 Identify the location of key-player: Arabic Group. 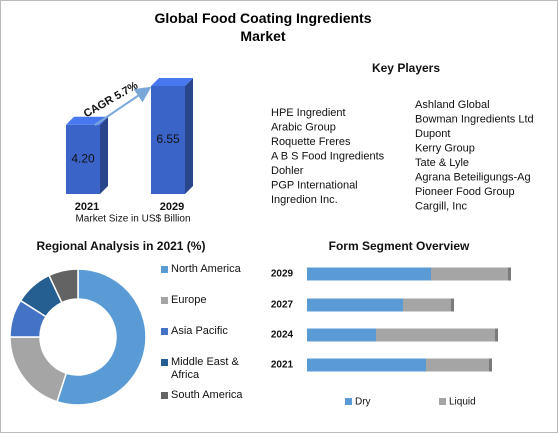
(303, 127).